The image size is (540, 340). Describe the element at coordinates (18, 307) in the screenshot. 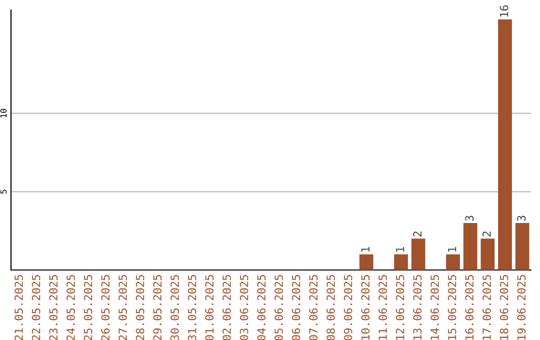

I see `x-tick-label: 21.05.2025` at that location.